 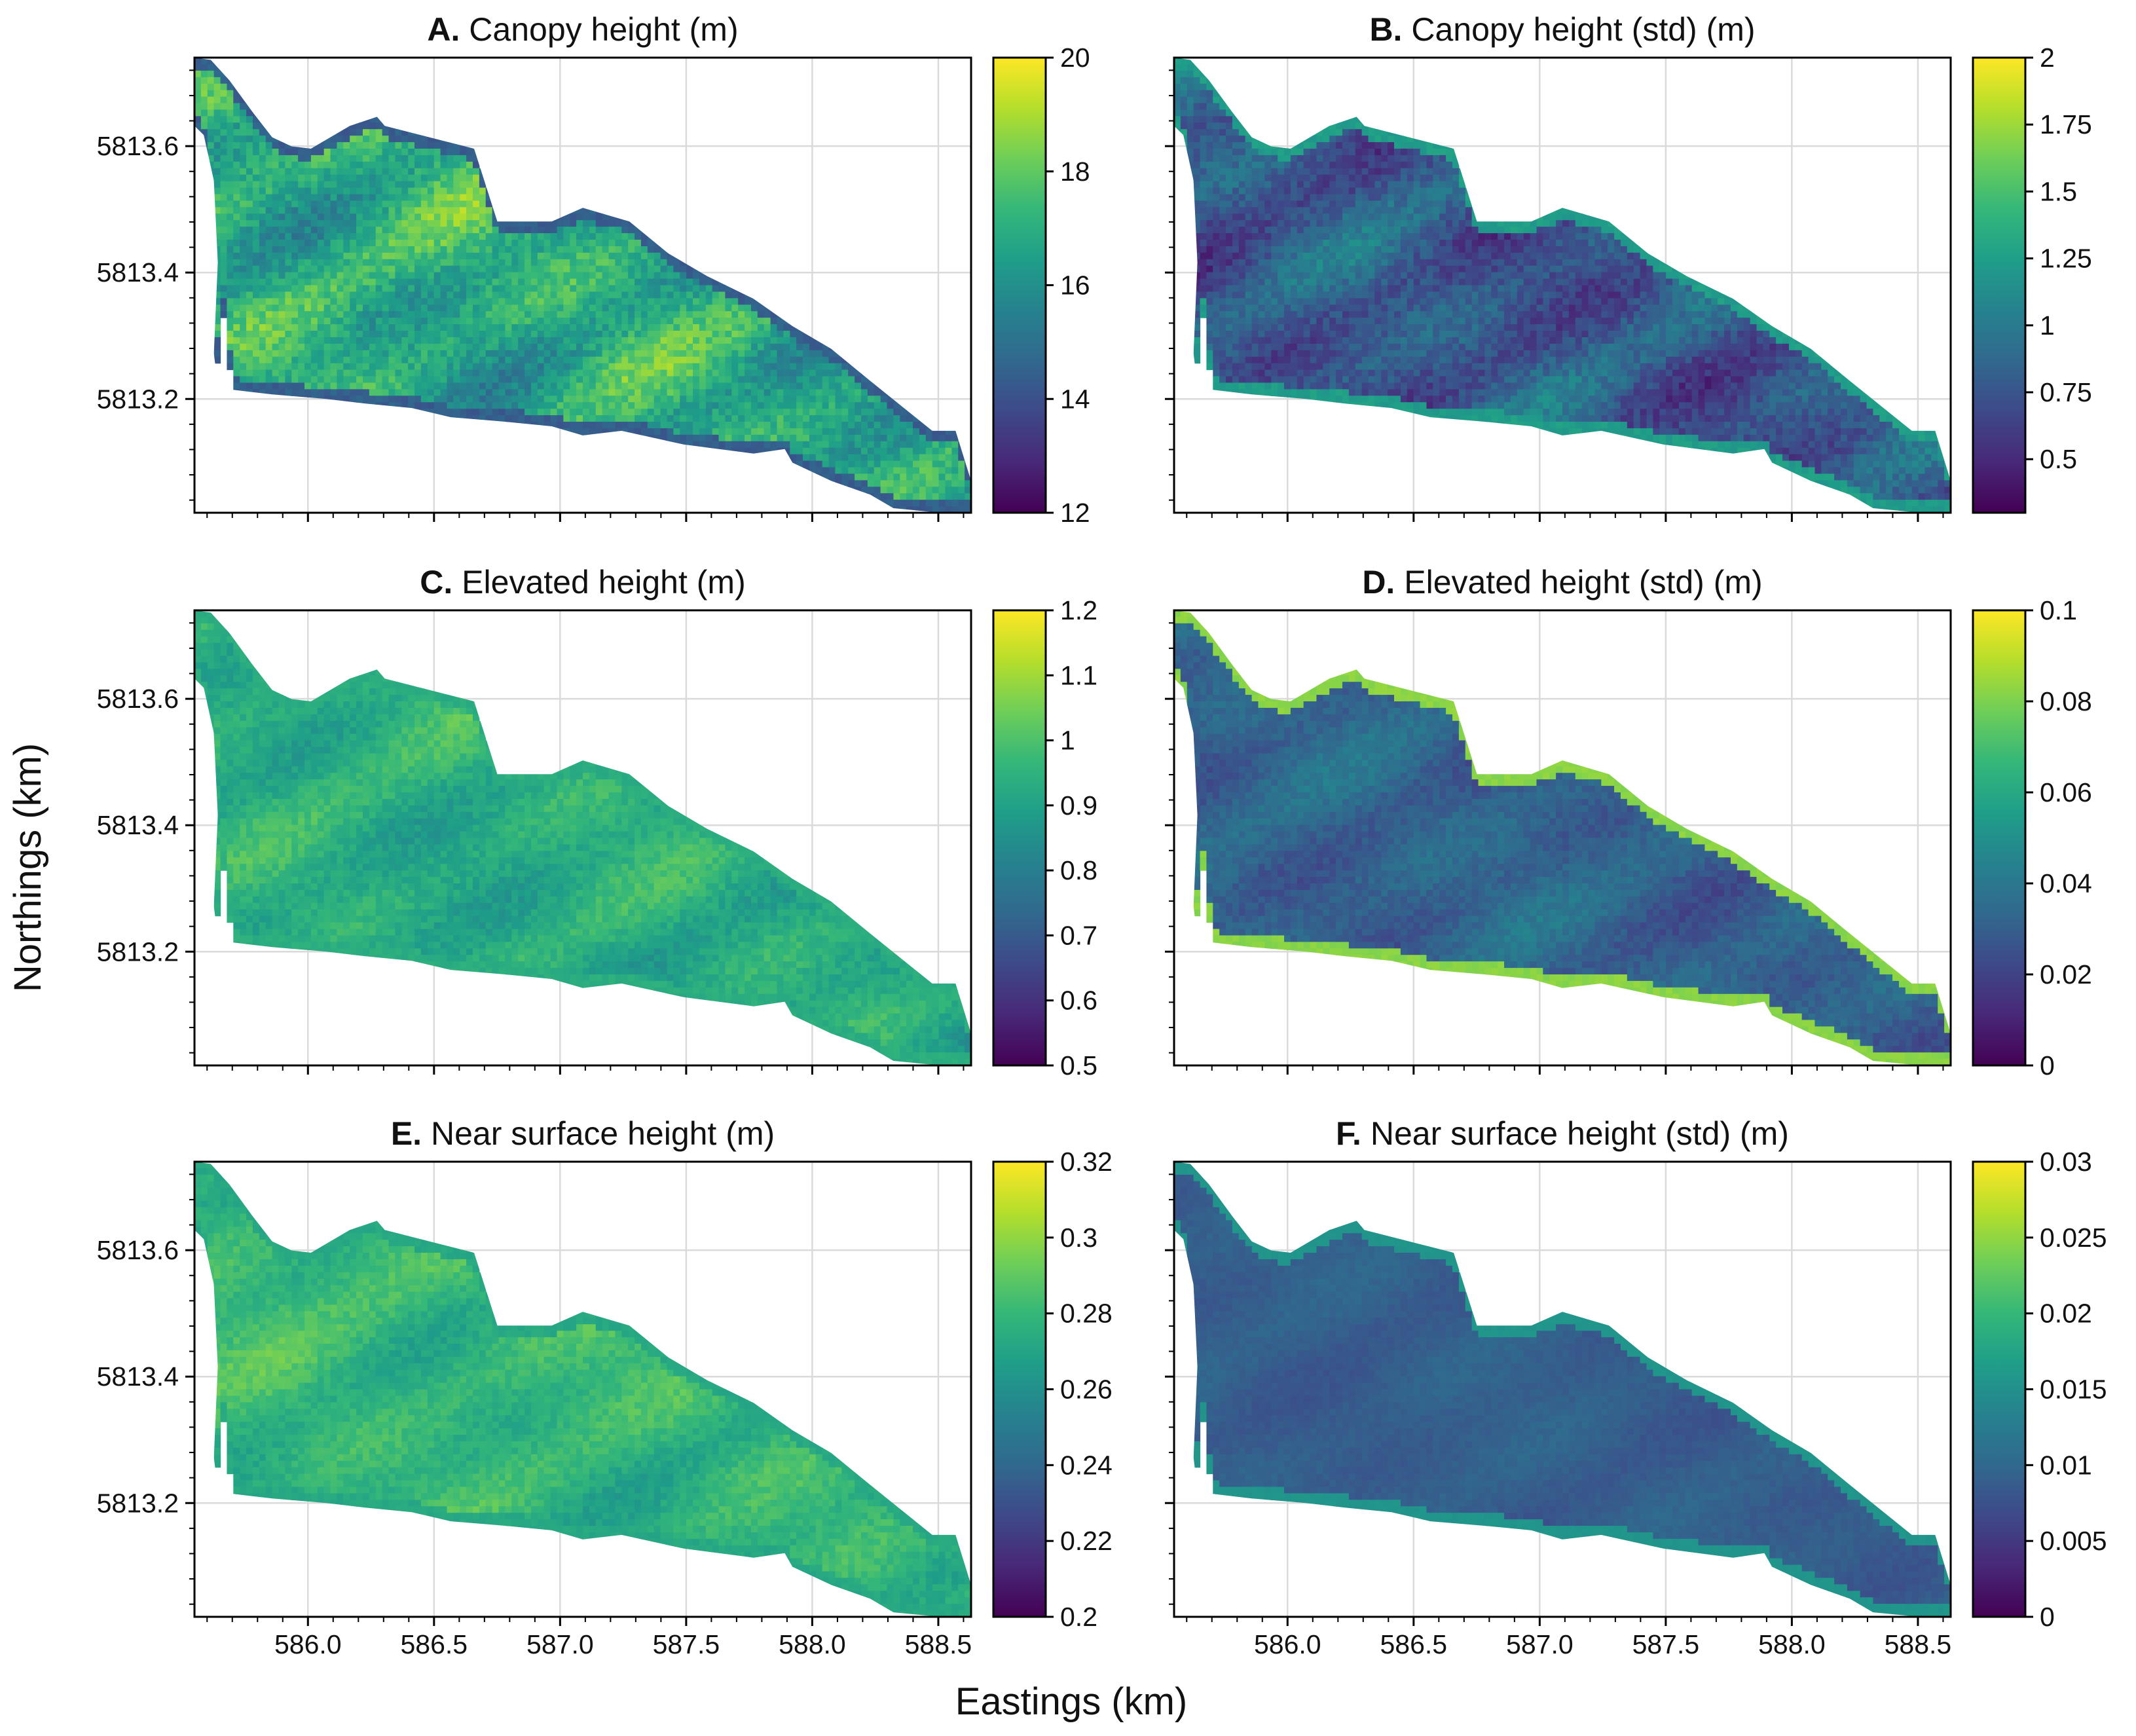 I want to click on heatmap-cells, so click(x=1562, y=285).